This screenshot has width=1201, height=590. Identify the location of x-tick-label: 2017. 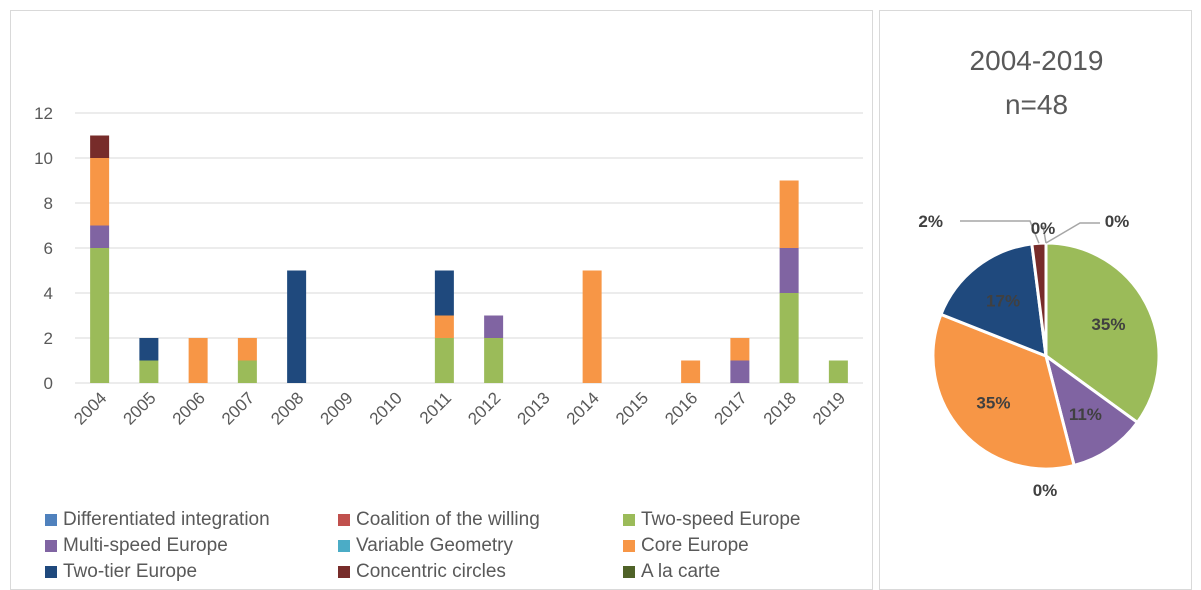
(731, 408).